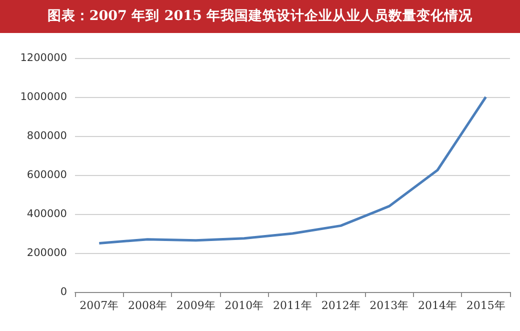 Image resolution: width=520 pixels, height=331 pixels. Describe the element at coordinates (292, 305) in the screenshot. I see `x-tick-label: 2011年` at that location.